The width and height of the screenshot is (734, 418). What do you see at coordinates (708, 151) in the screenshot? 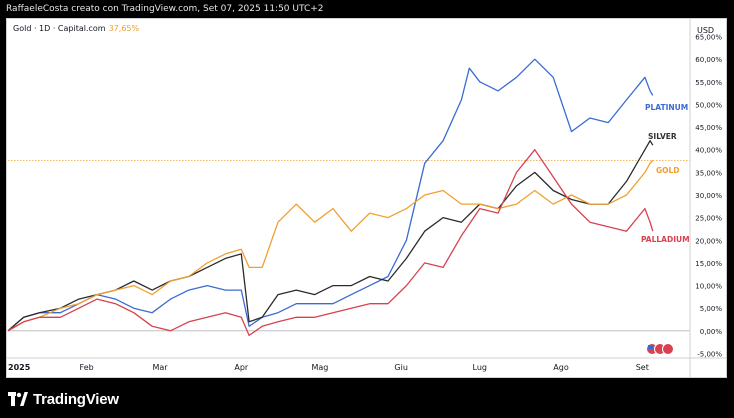
I see `y-tick-label: 40,00%` at bounding box center [708, 151].